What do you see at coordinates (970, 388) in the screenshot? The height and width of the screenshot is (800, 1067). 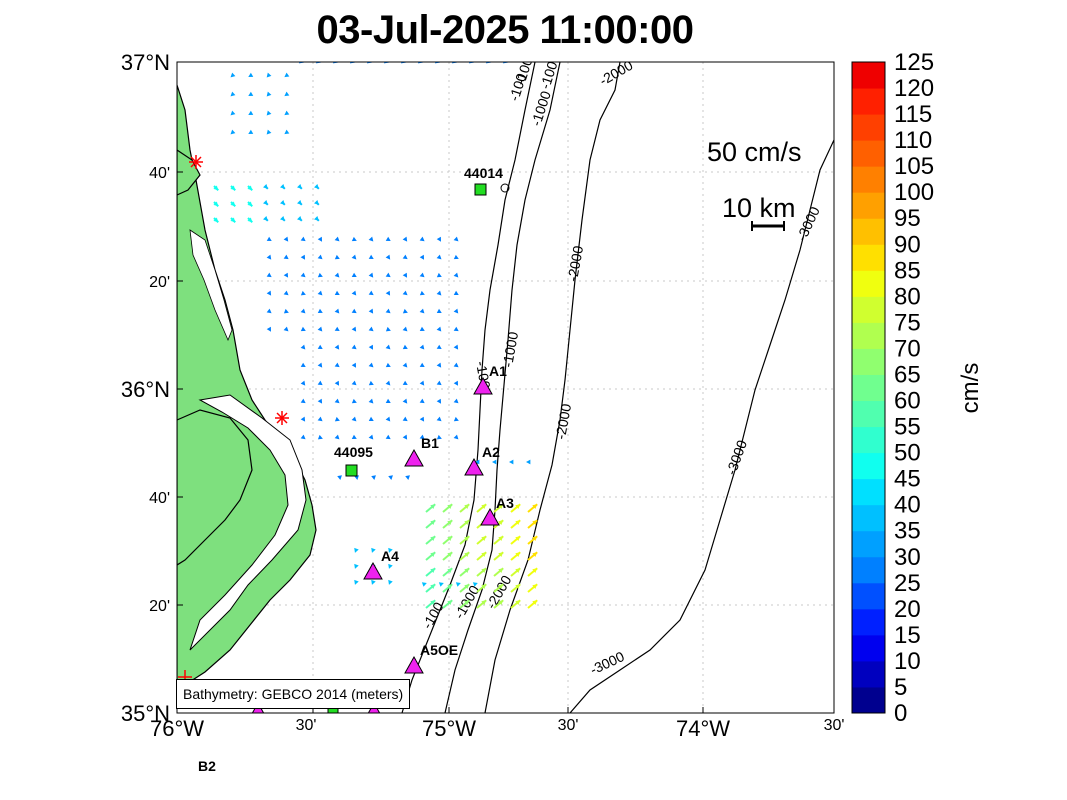 I see `colorbar-unit-label: cm/s` at bounding box center [970, 388].